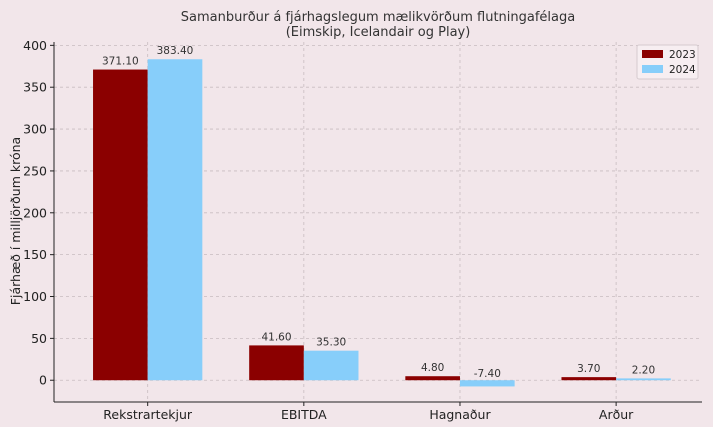  What do you see at coordinates (276, 337) in the screenshot?
I see `data-label: 41.60` at bounding box center [276, 337].